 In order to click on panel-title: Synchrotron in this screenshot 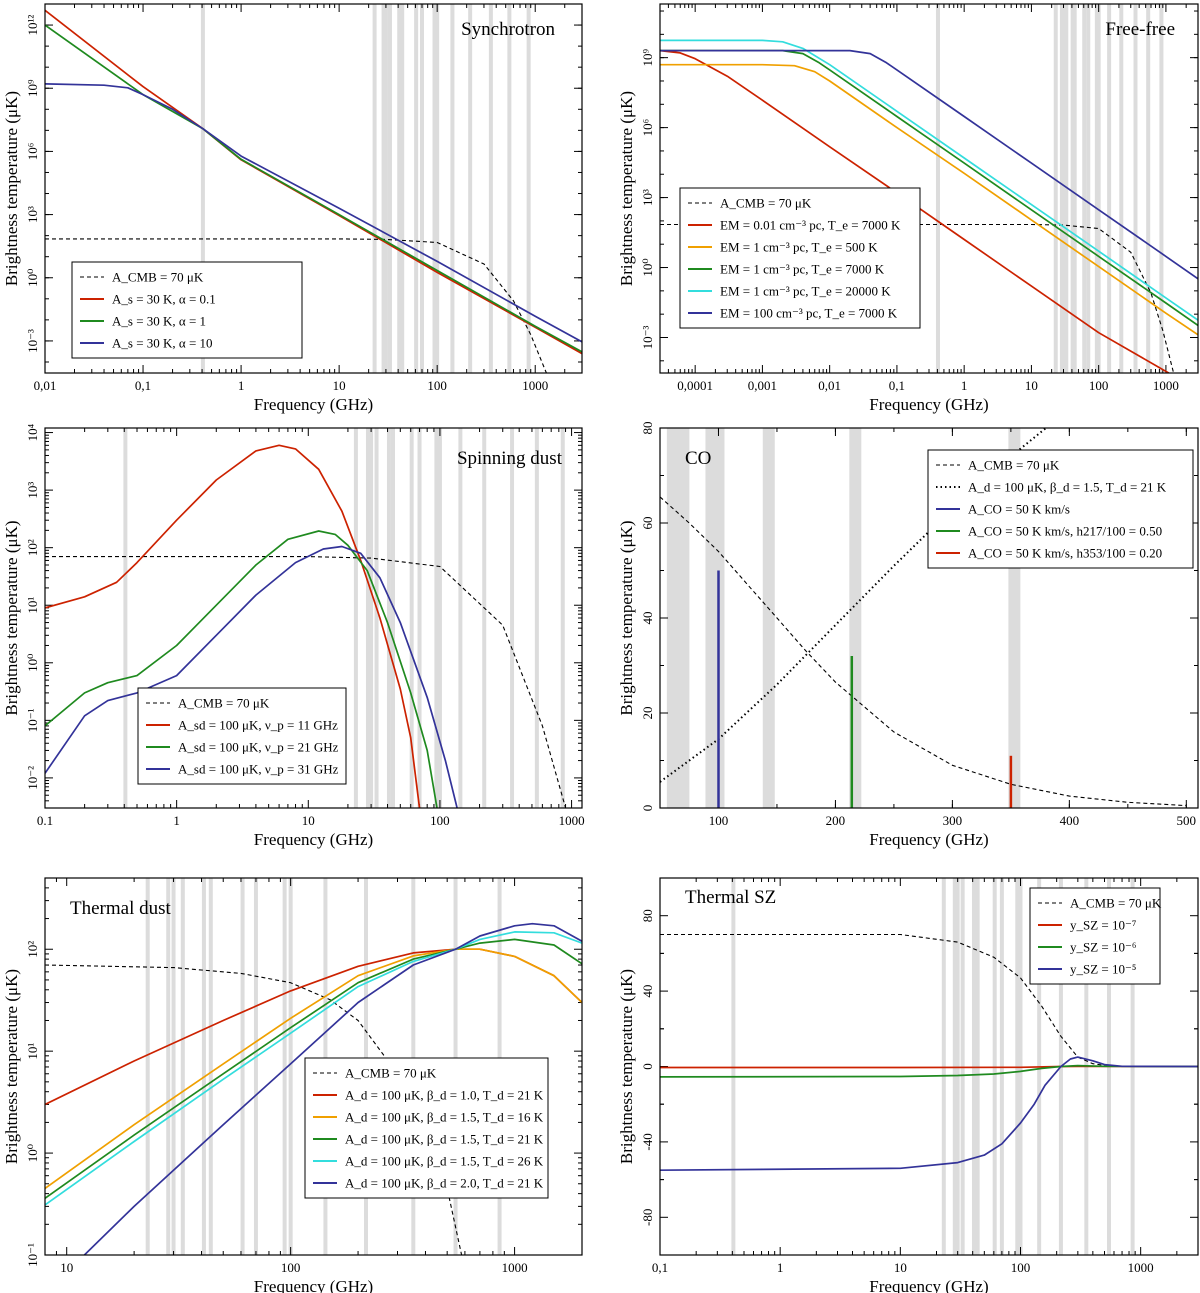, I will do `click(508, 29)`.